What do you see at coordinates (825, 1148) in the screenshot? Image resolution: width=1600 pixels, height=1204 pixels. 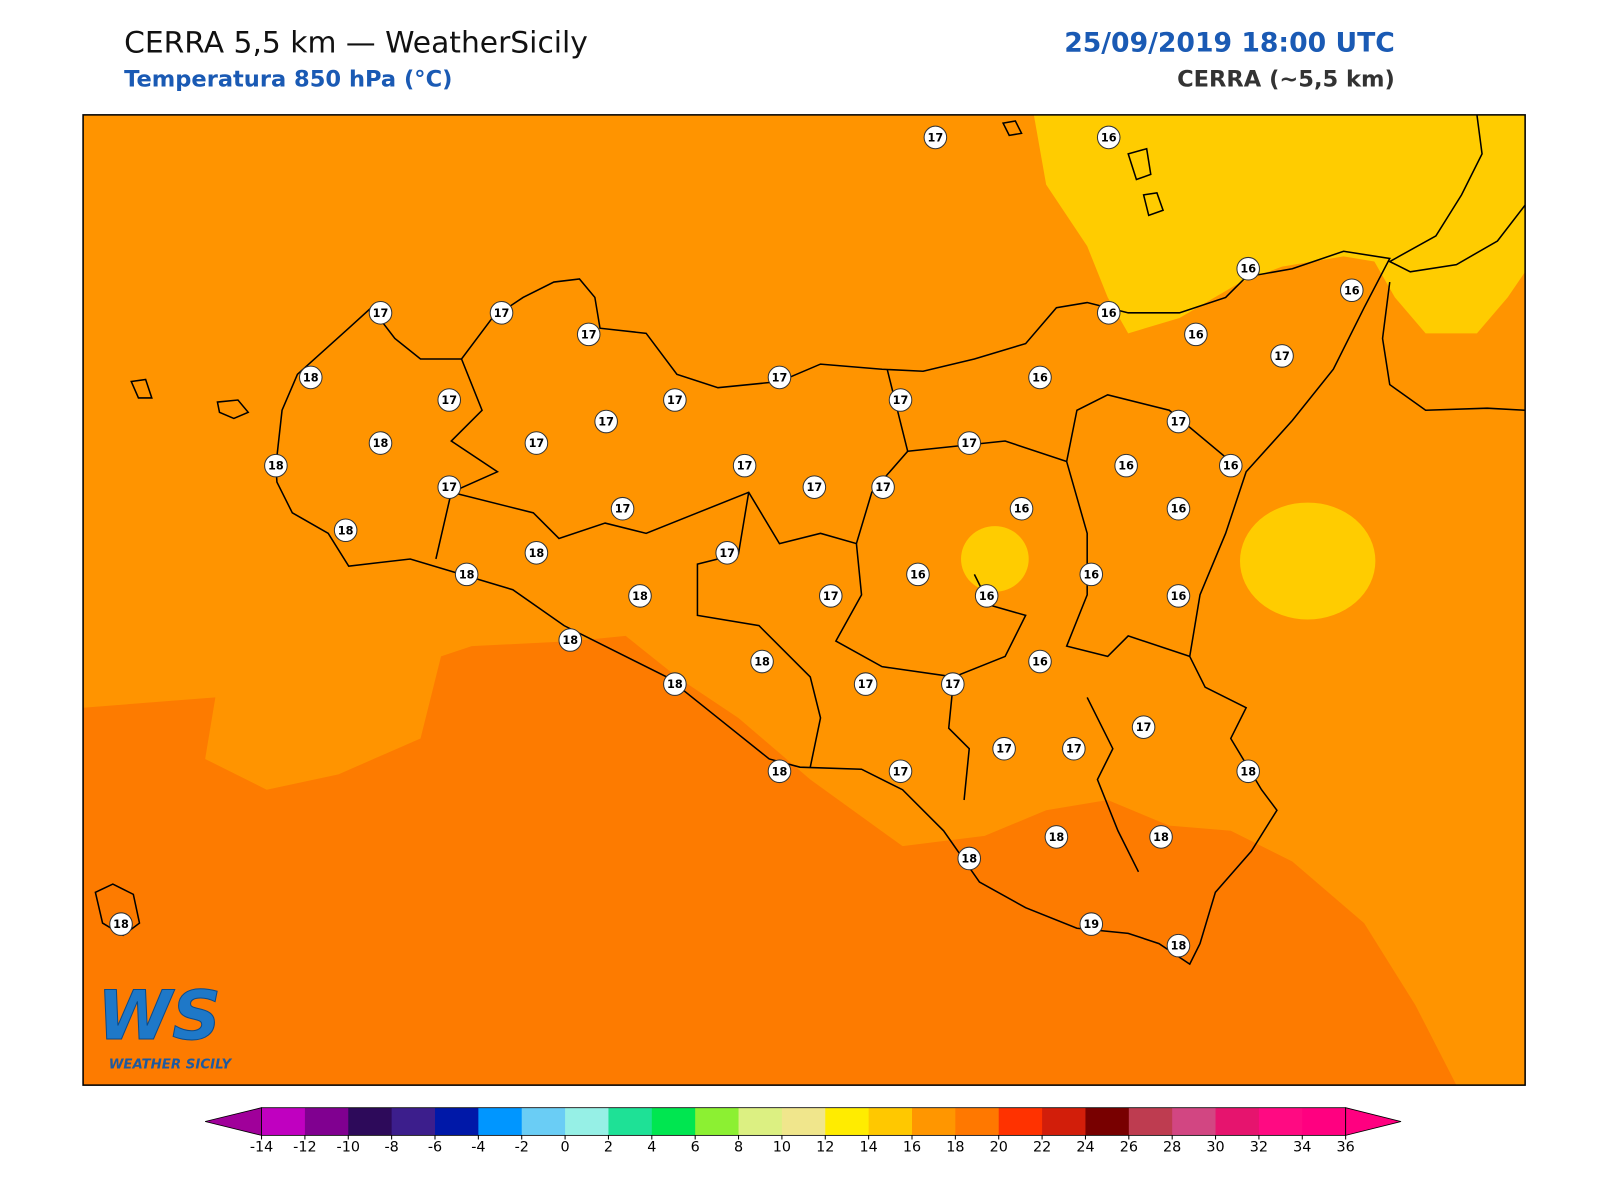 I see `colorbar-tick-label: 12` at bounding box center [825, 1148].